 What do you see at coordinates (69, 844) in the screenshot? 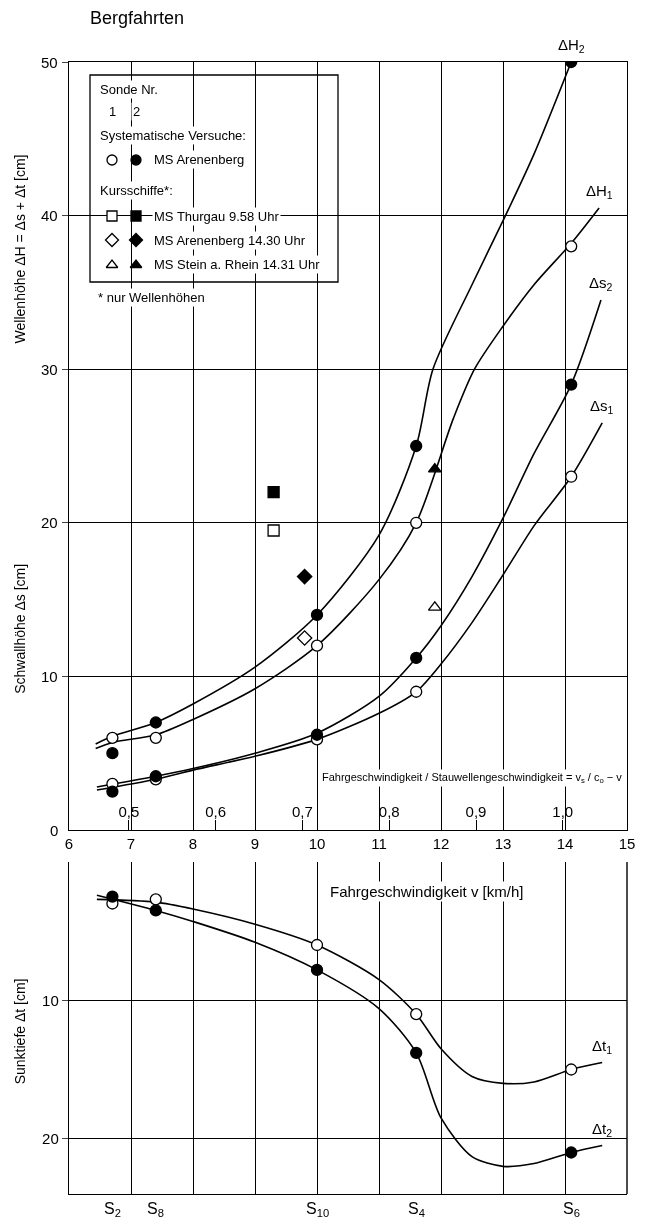
I see `x-tick-label: 6` at bounding box center [69, 844].